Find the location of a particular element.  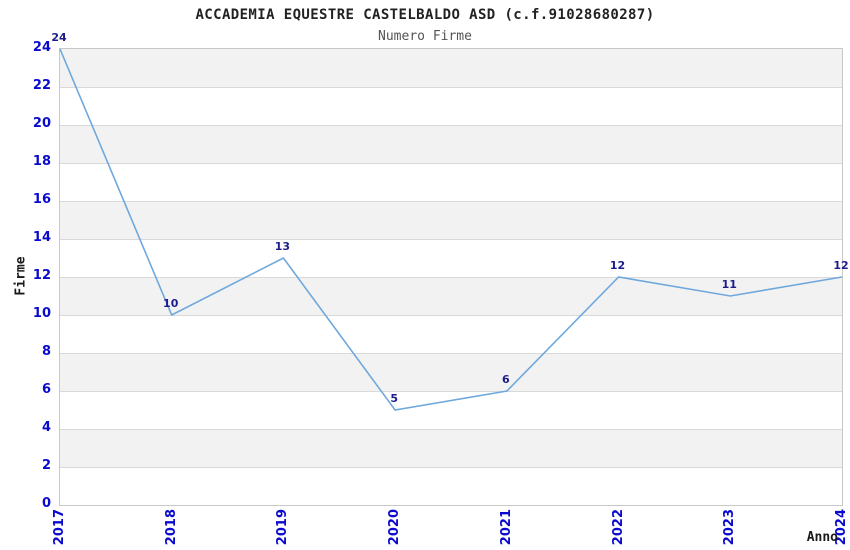

data-point-label: 11 is located at coordinates (729, 284).